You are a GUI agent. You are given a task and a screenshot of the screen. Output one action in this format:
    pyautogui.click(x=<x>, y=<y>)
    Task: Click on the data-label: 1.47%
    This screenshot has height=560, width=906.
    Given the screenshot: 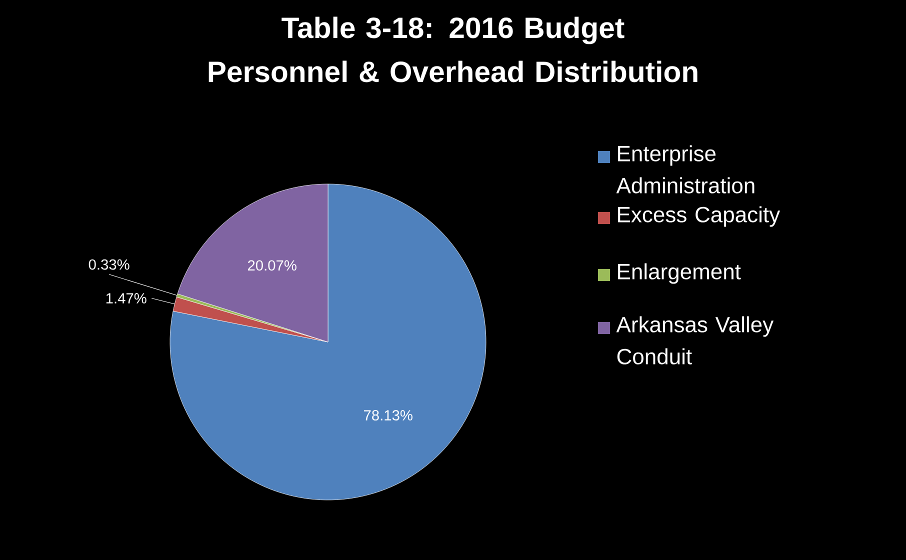 What is the action you would take?
    pyautogui.click(x=126, y=298)
    